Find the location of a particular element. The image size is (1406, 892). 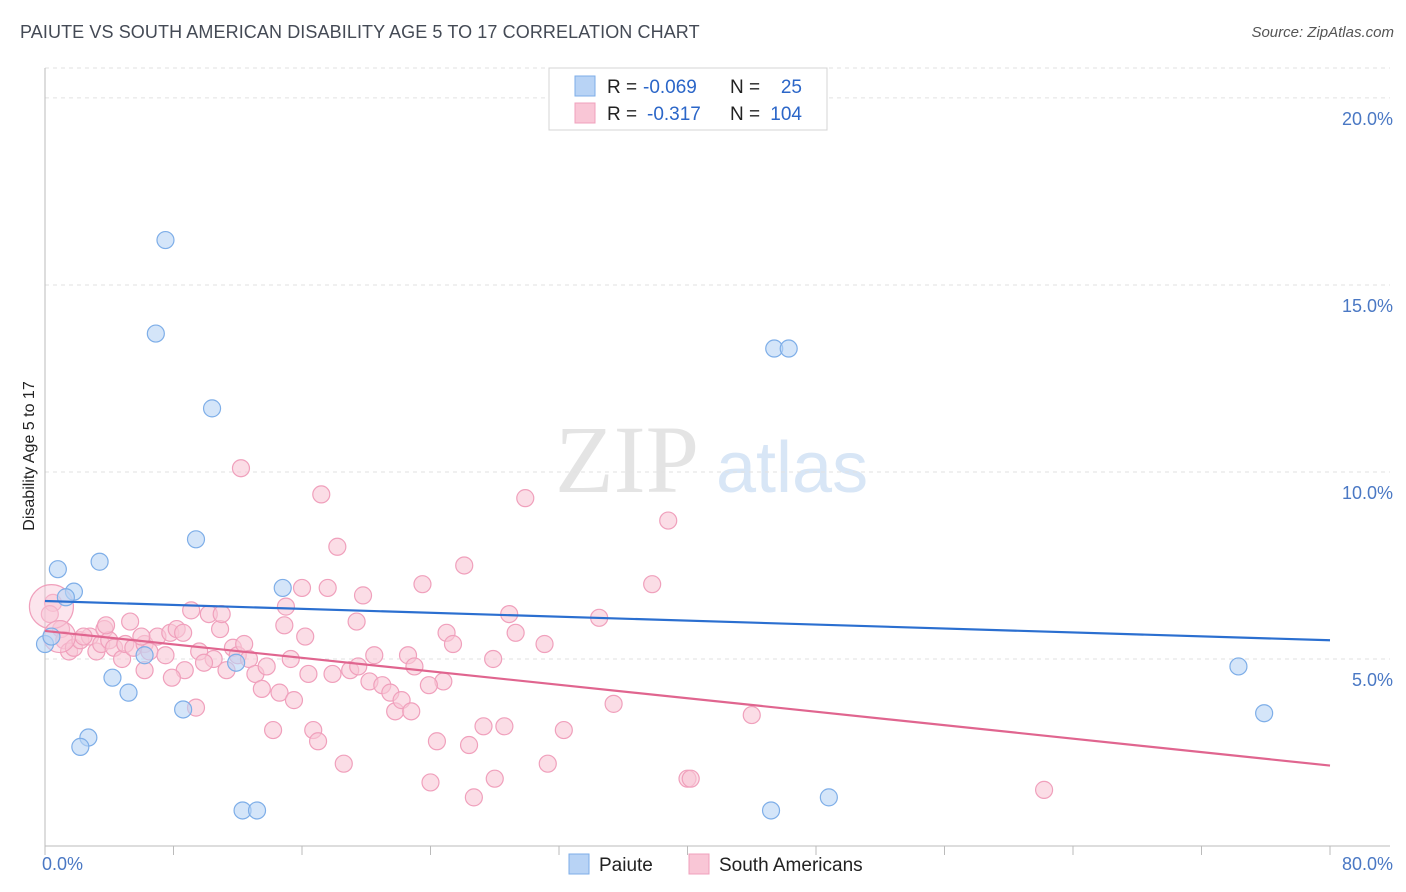

bottom-legend-label-paiute: Paiute is located at coordinates (626, 865).